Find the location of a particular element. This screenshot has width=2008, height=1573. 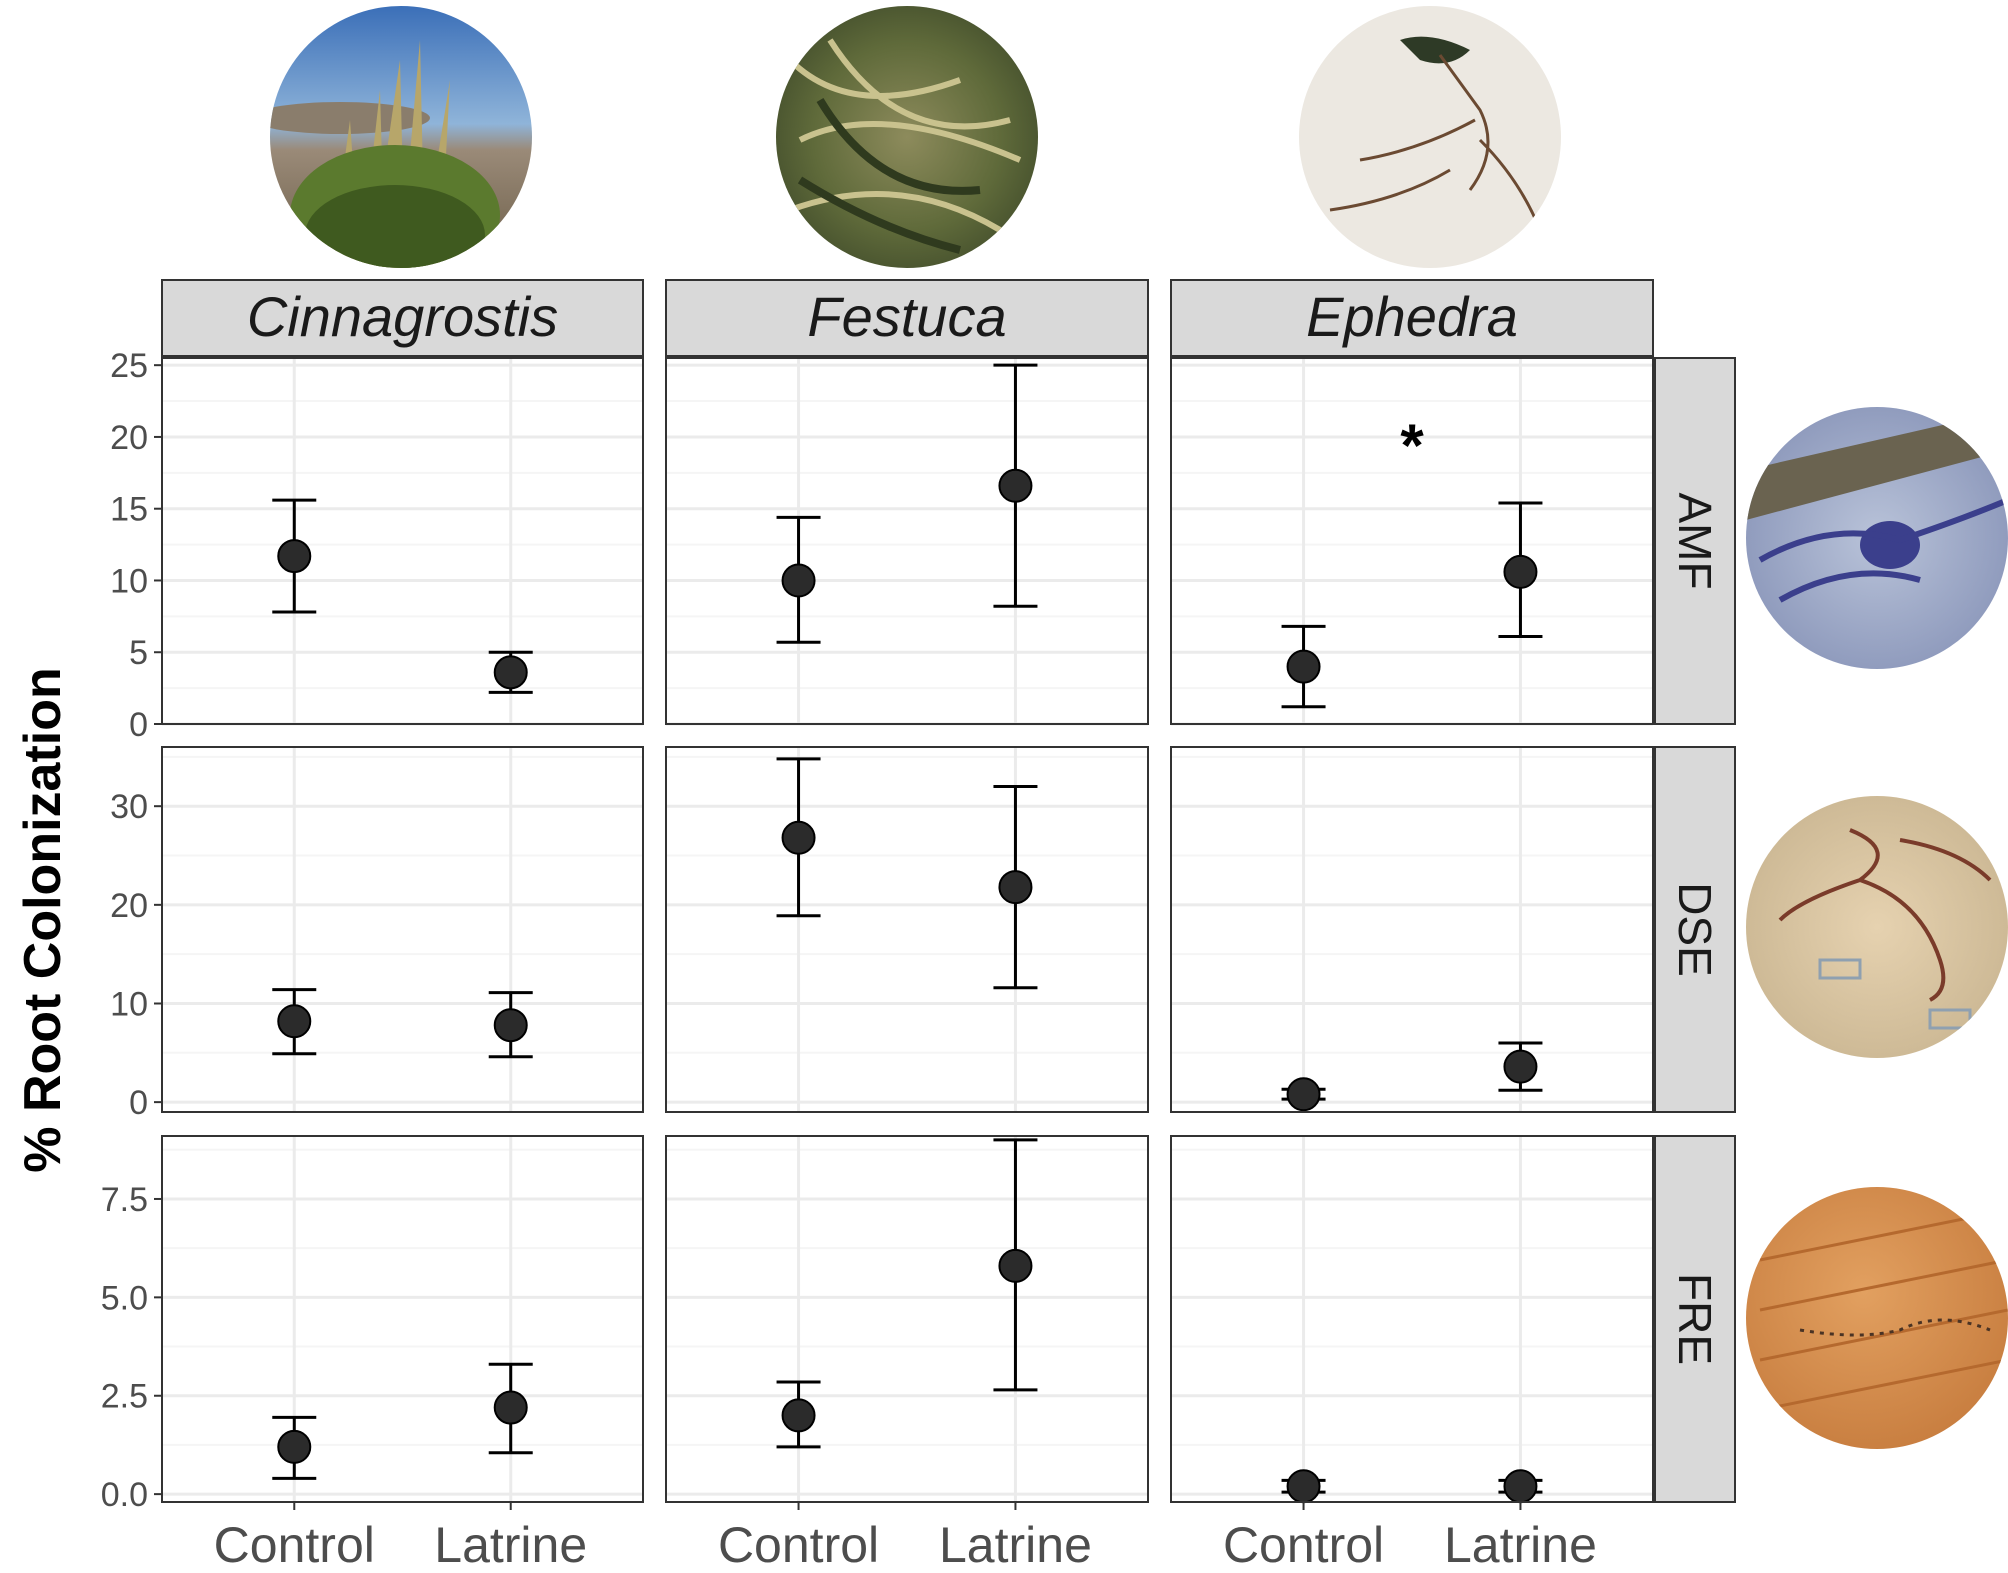

row-strips: AMF DSE FRE is located at coordinates (1695, 930).